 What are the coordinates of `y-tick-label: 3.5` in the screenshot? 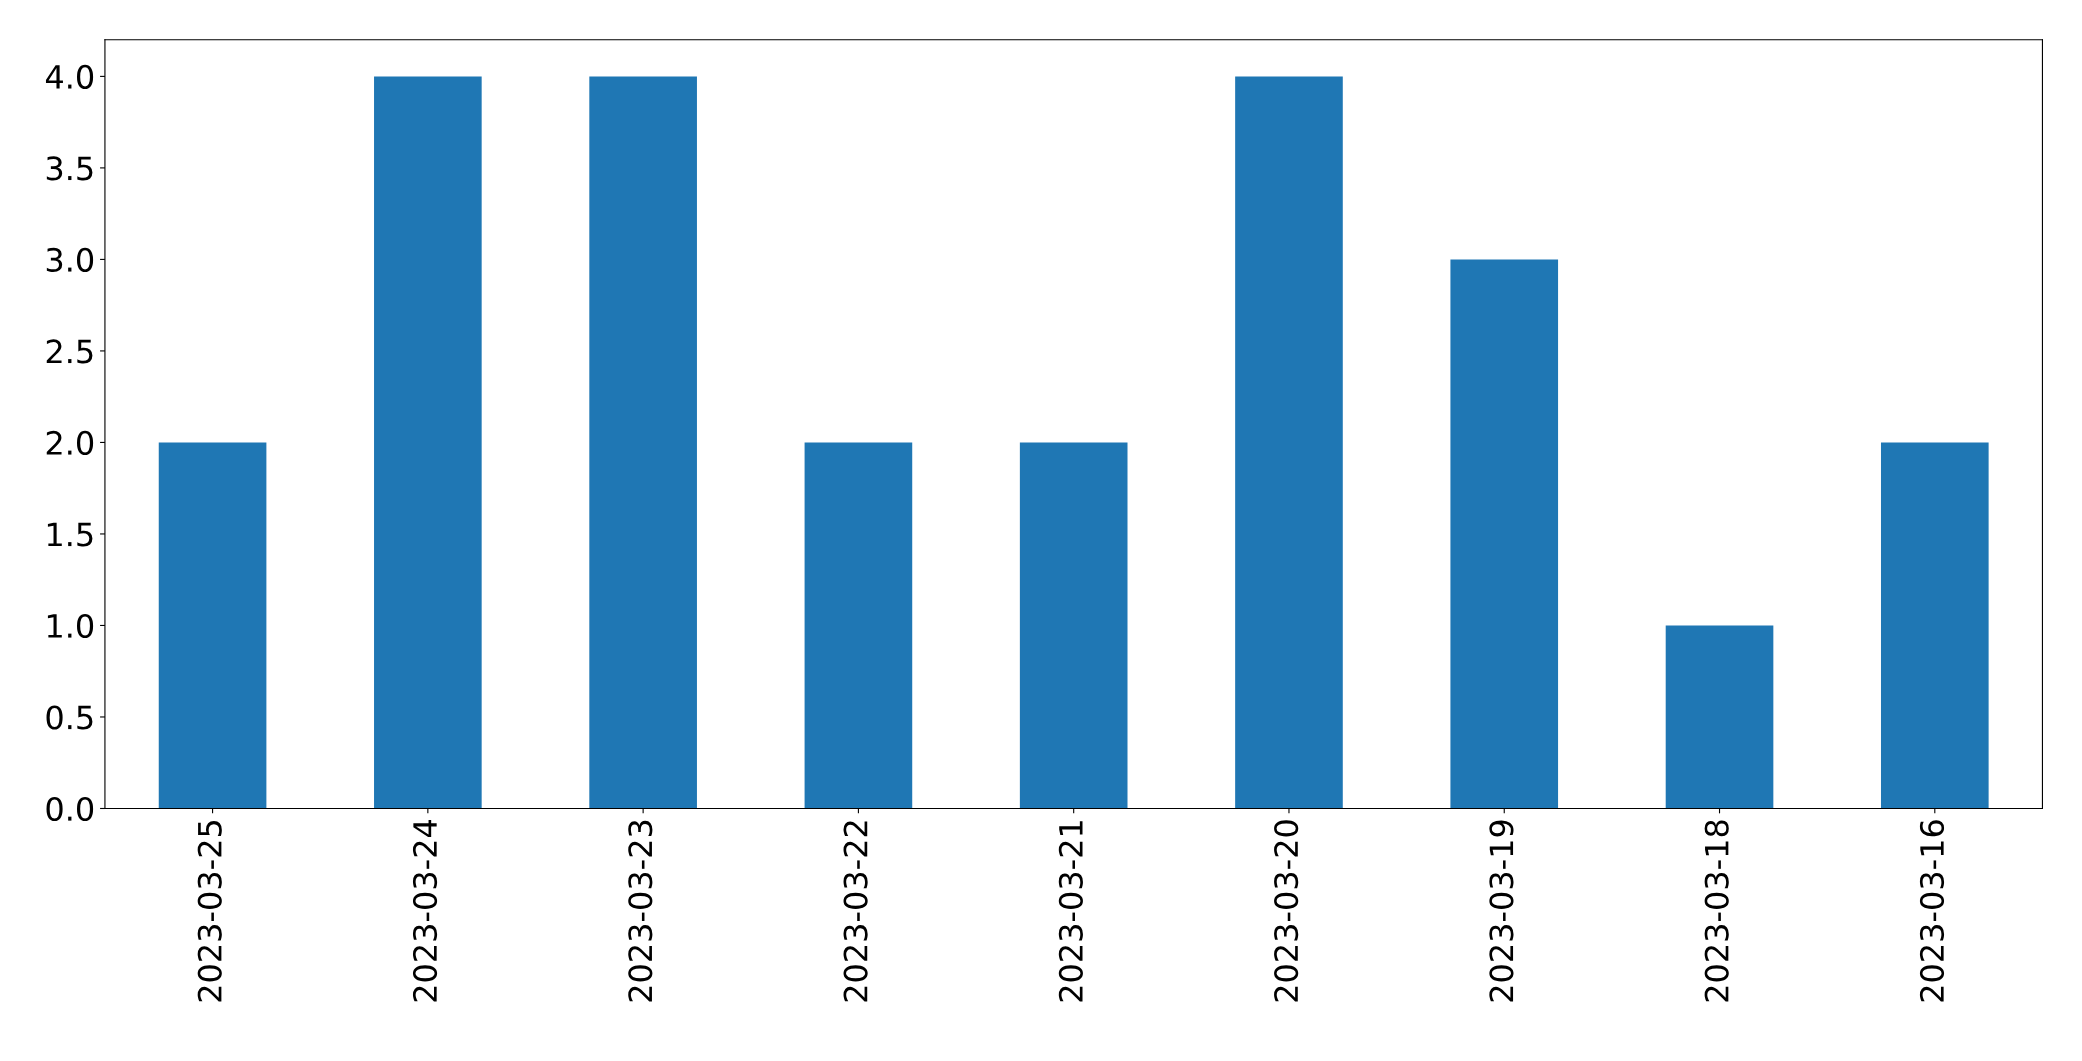 It's located at (69, 168).